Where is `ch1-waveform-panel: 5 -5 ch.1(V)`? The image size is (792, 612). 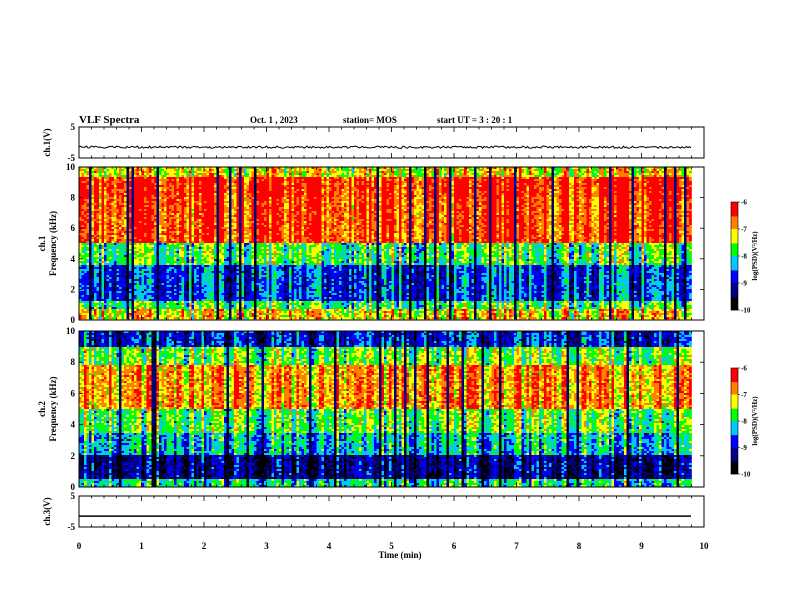 ch1-waveform-panel: 5 -5 ch.1(V) is located at coordinates (373, 142).